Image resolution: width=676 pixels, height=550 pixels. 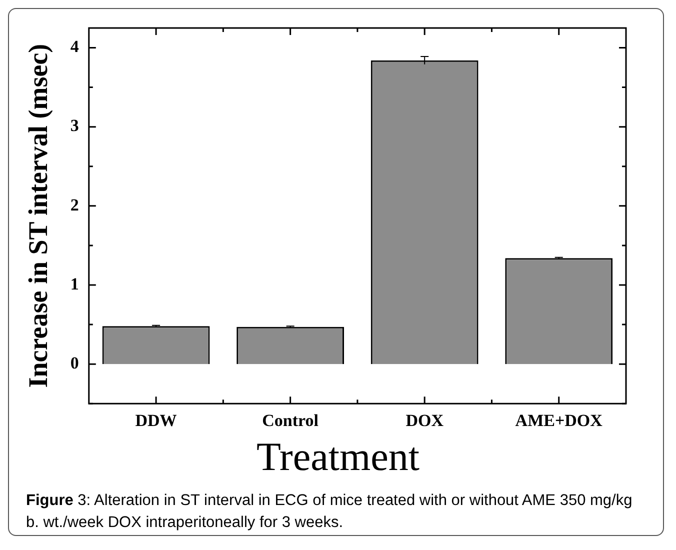 I want to click on caption: Figure 3: Alteration in ST interval in ECG of mice treated with or without AME 350 mg/kg b. wt./week DOX intraperitoneally for 3 weeks., so click(x=329, y=511).